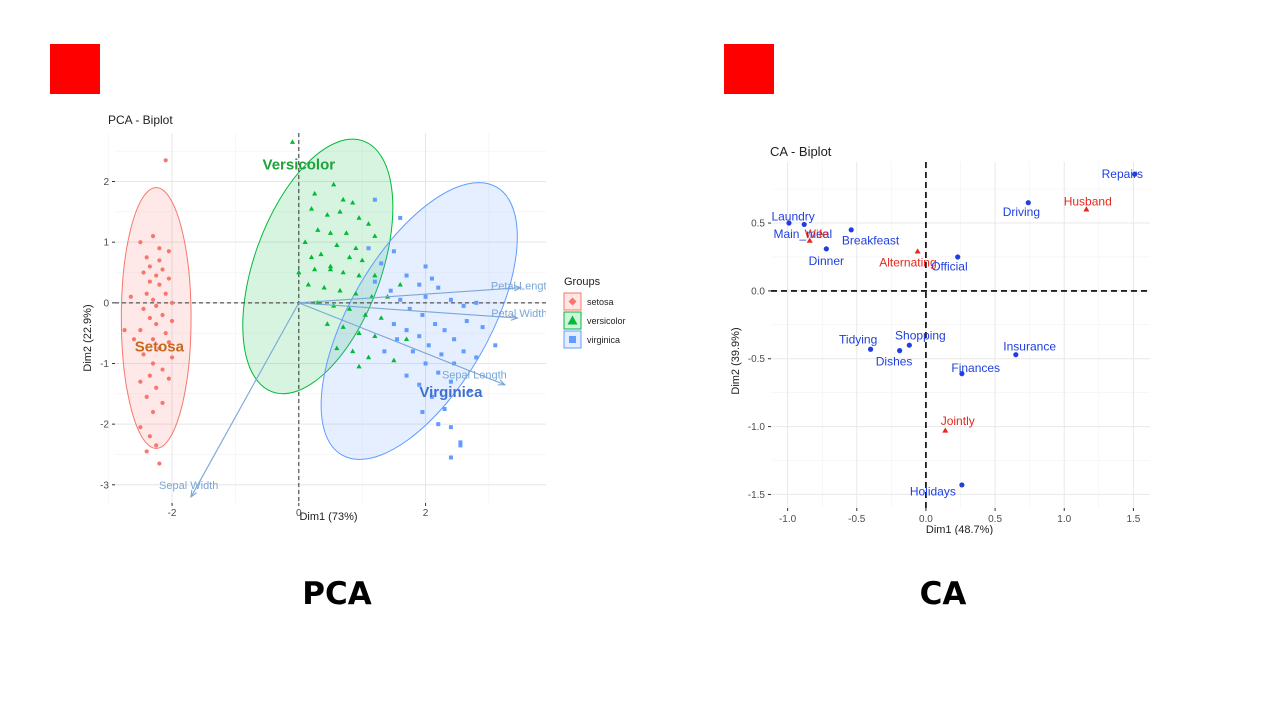 This screenshot has height=720, width=1280. Describe the element at coordinates (757, 427) in the screenshot. I see `ca-ytick-label: -1.0` at that location.